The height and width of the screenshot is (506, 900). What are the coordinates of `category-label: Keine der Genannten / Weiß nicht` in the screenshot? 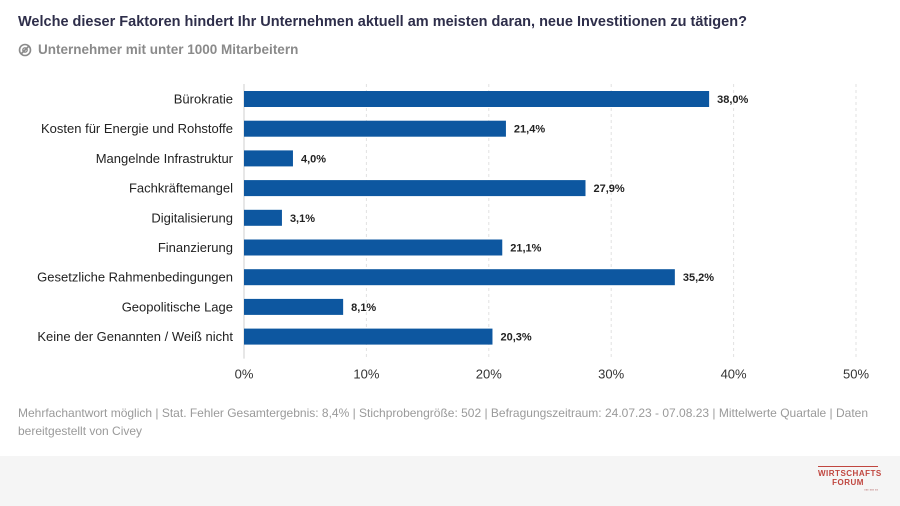 It's located at (135, 336).